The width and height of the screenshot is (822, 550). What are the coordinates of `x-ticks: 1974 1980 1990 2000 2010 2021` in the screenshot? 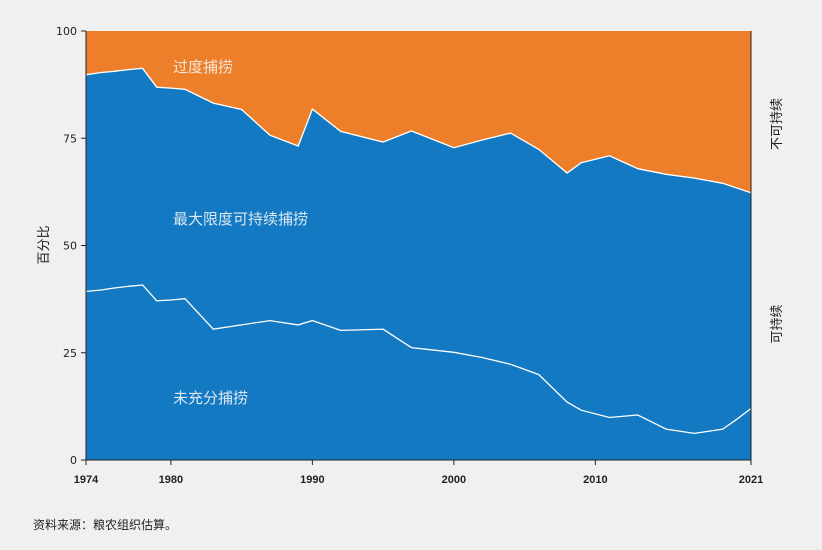 It's located at (418, 473).